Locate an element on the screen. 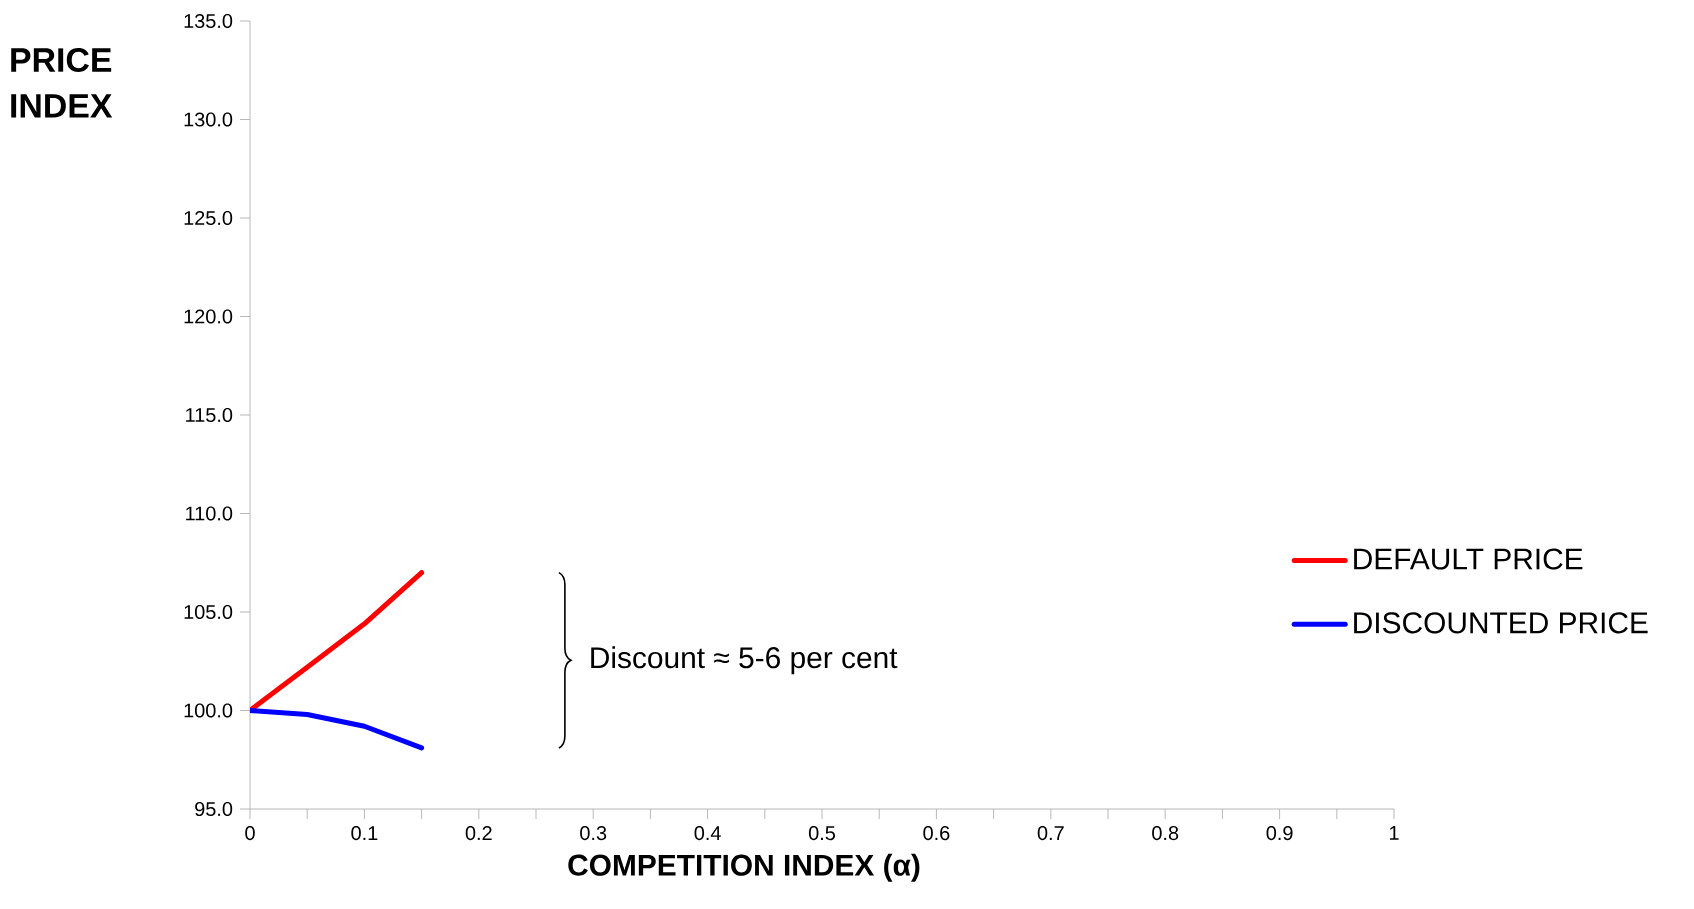 This screenshot has height=909, width=1694. x-tick-label: 0 is located at coordinates (250, 833).